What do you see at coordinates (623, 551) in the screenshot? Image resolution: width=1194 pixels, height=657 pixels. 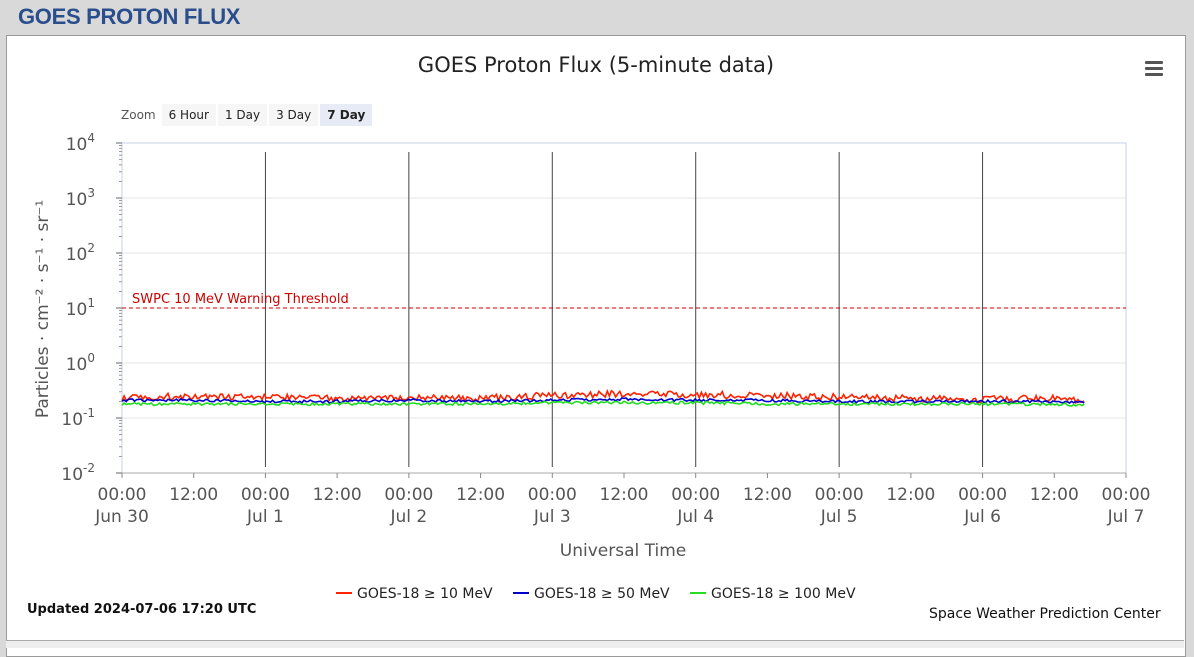 I see `x-axis-title: Universal Time` at bounding box center [623, 551].